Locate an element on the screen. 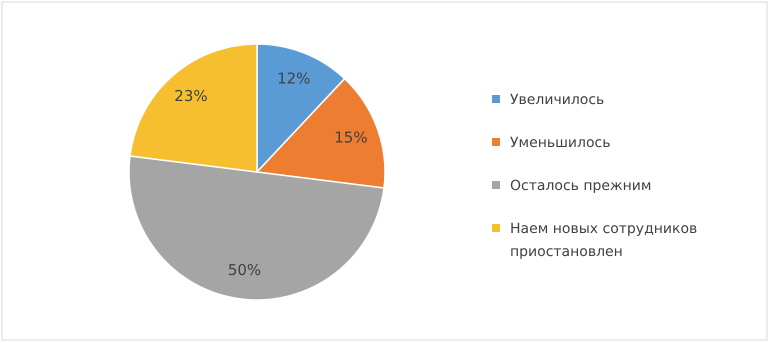 The height and width of the screenshot is (343, 770). legend-label: Уменьшилось is located at coordinates (560, 143).